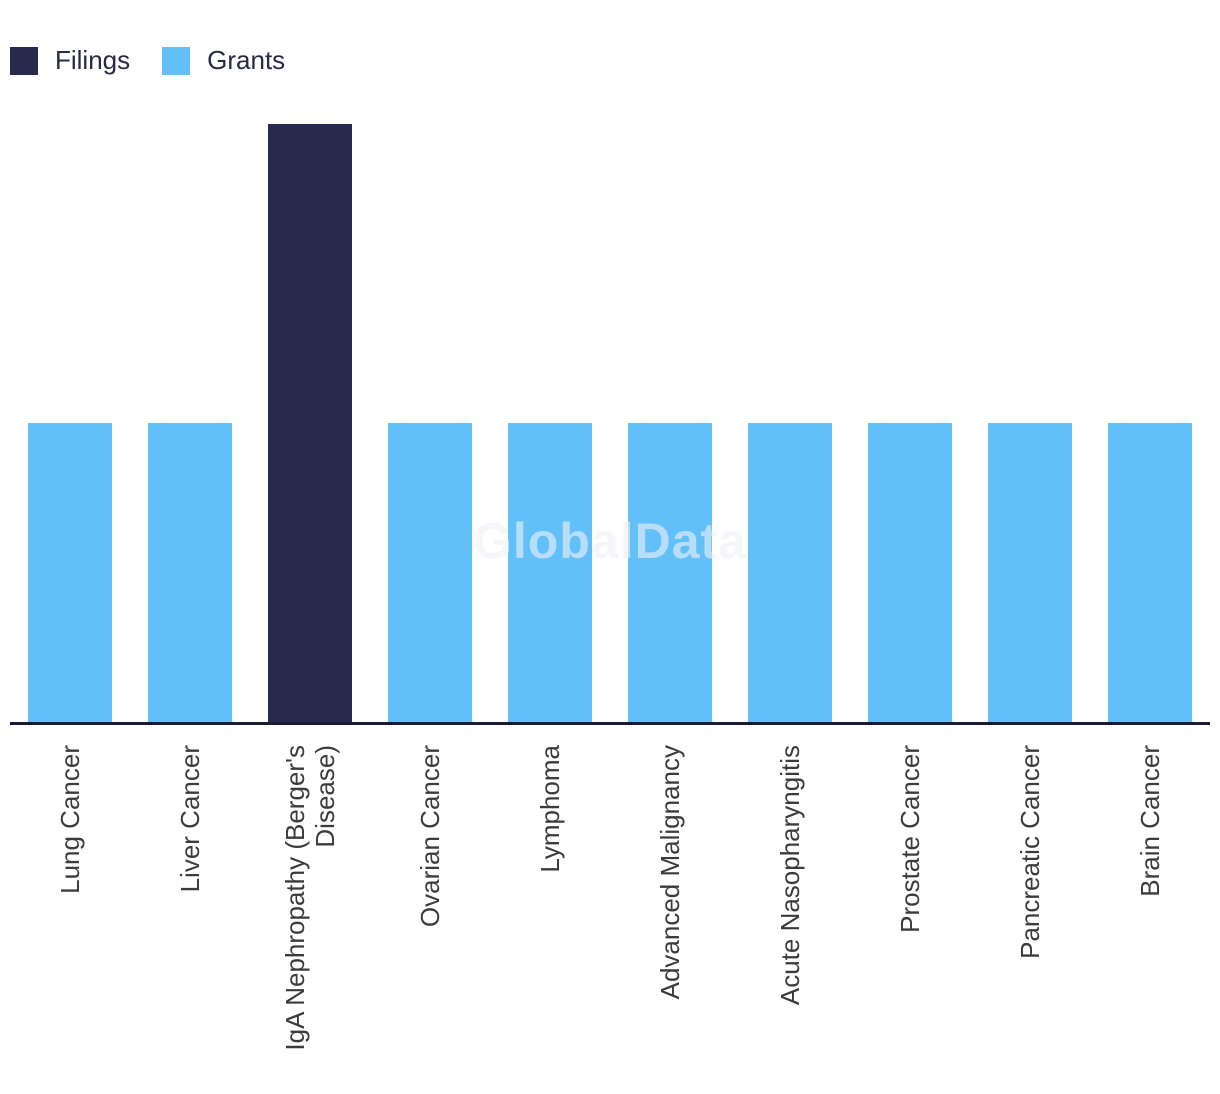  Describe the element at coordinates (550, 809) in the screenshot. I see `x-axis-label: Lymphoma` at that location.